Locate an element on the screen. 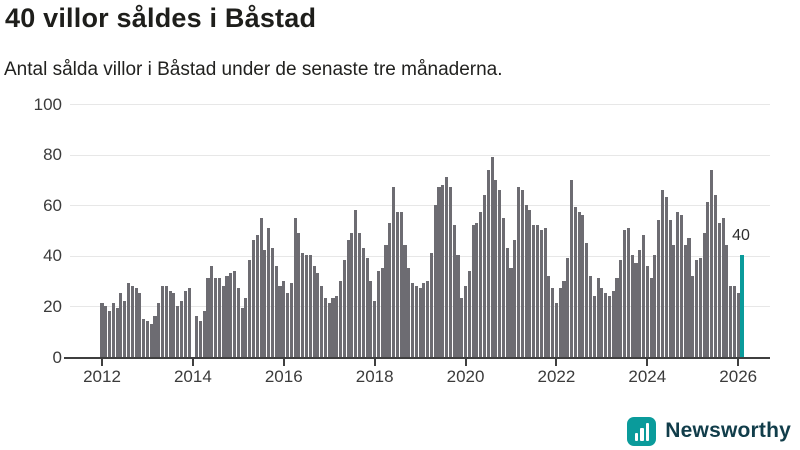  y-axis-tick-label: 0 is located at coordinates (57, 357).